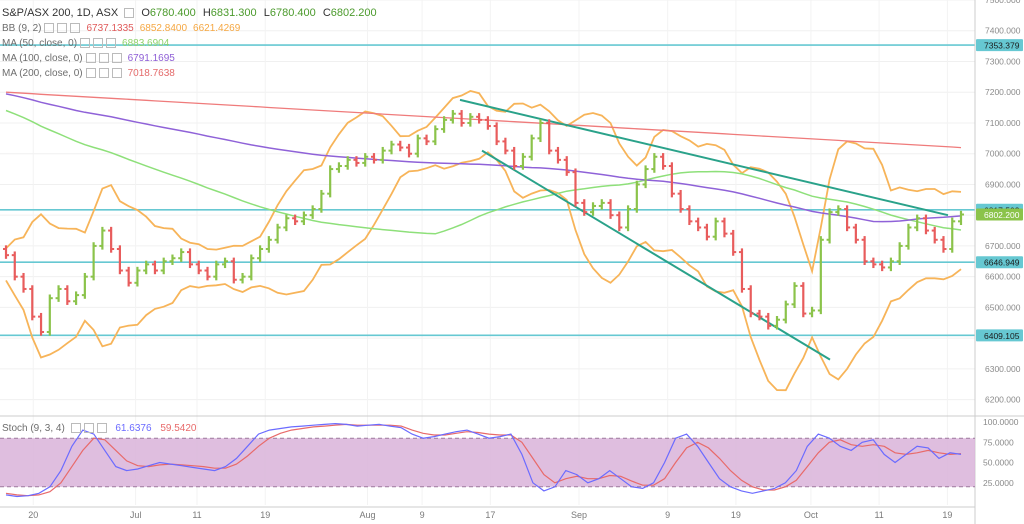 Image resolution: width=1024 pixels, height=524 pixels. Describe the element at coordinates (292, 13) in the screenshot. I see `low-value: 6780.400` at that location.